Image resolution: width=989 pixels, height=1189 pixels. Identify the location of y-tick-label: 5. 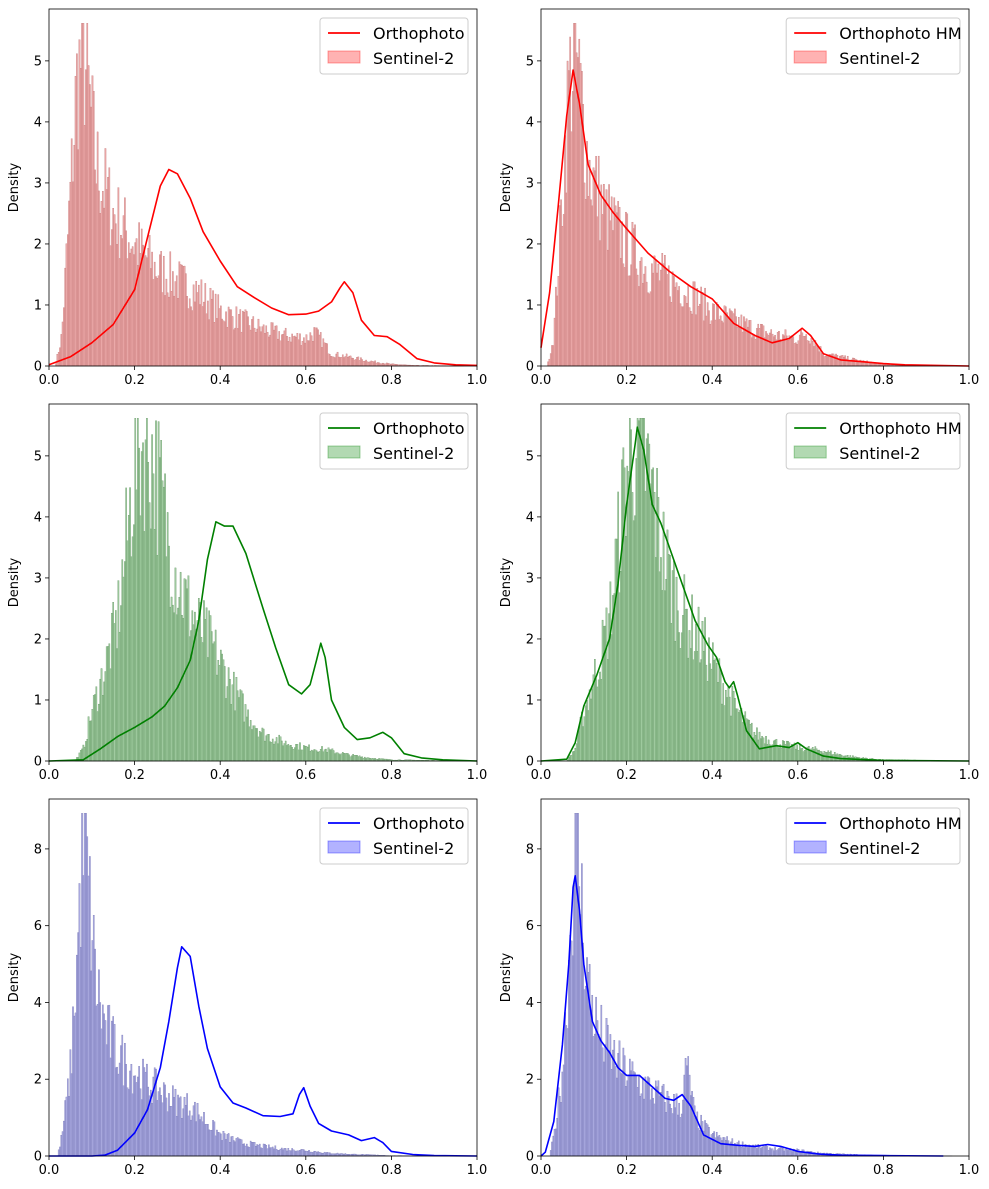
(530, 456).